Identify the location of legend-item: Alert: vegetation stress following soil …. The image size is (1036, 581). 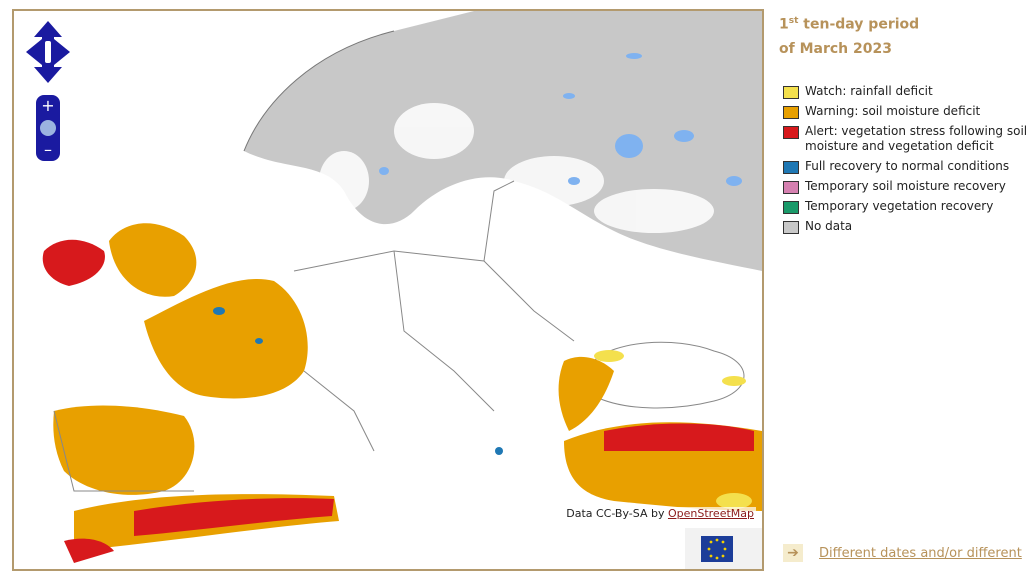
(908, 139).